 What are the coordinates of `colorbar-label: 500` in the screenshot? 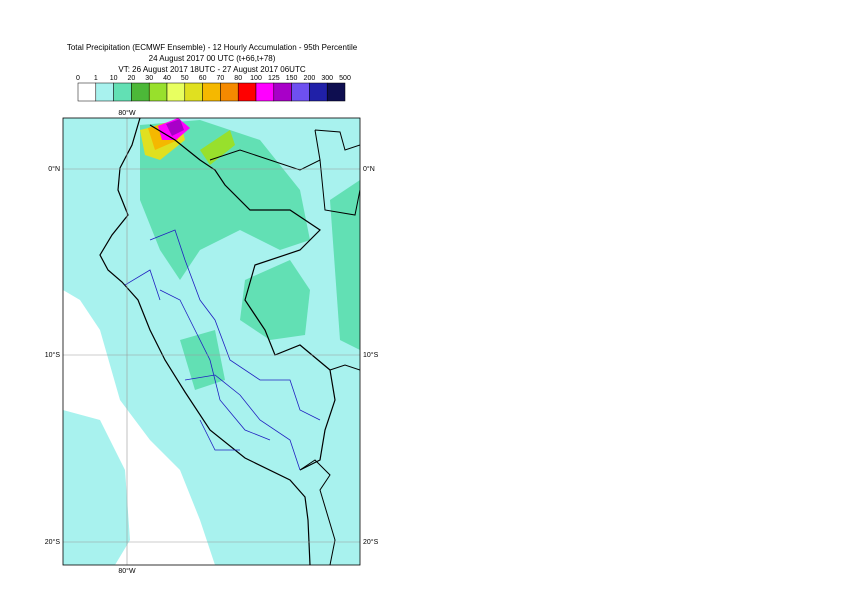 It's located at (345, 78).